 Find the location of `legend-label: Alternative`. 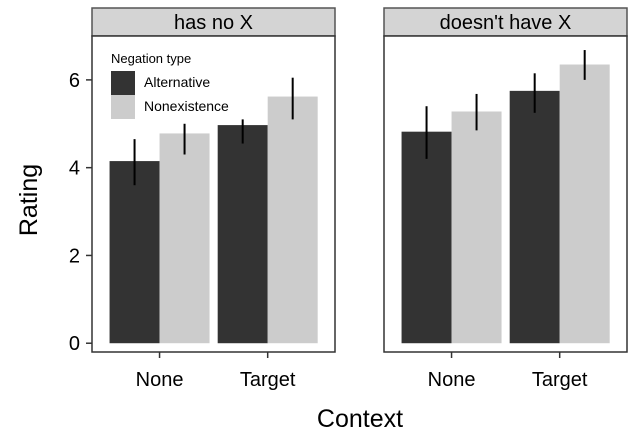

legend-label: Alternative is located at coordinates (177, 82).